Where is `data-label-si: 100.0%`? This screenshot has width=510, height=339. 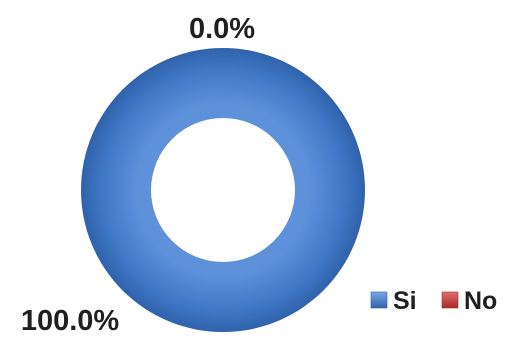
data-label-si: 100.0% is located at coordinates (70, 321).